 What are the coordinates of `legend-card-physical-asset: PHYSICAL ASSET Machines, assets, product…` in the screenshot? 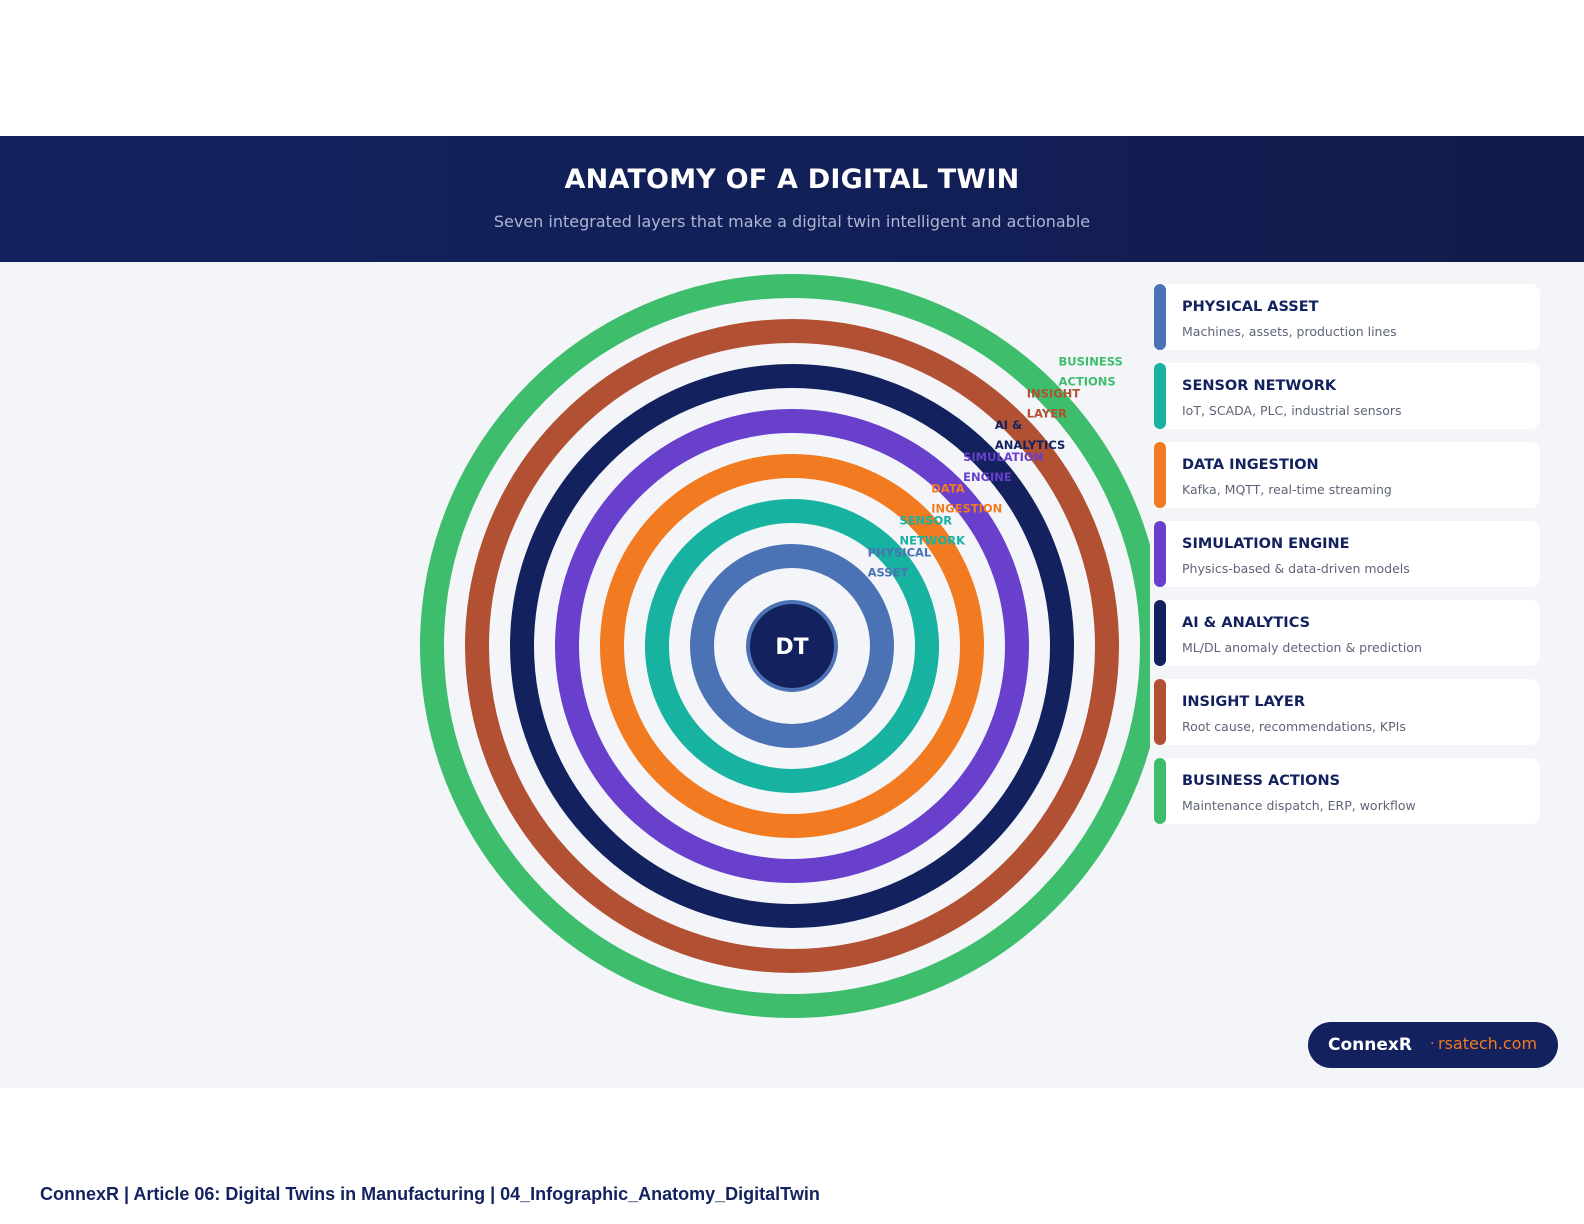 It's located at (1347, 317).